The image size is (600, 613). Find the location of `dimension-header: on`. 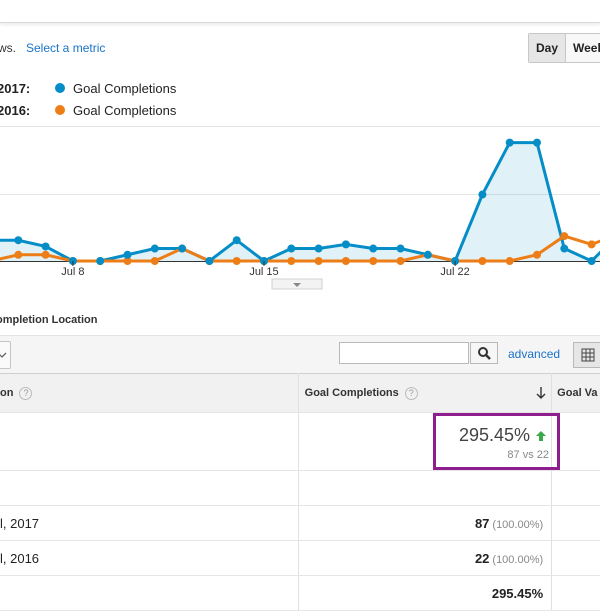

dimension-header: on is located at coordinates (7, 392).